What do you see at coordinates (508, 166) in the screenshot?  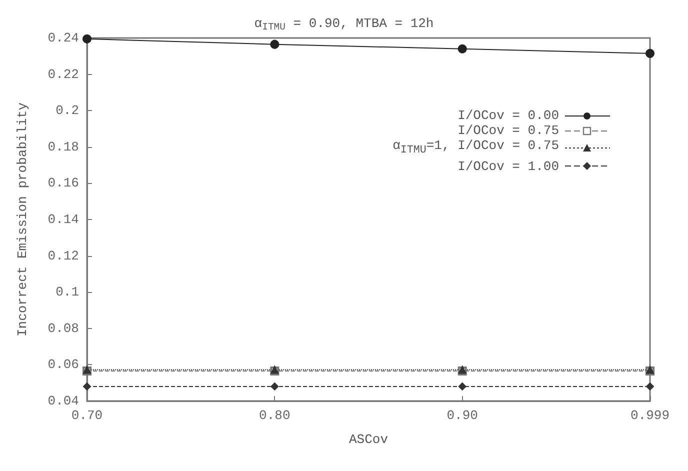 I see `legend-label: I/OCov = 1.00` at bounding box center [508, 166].